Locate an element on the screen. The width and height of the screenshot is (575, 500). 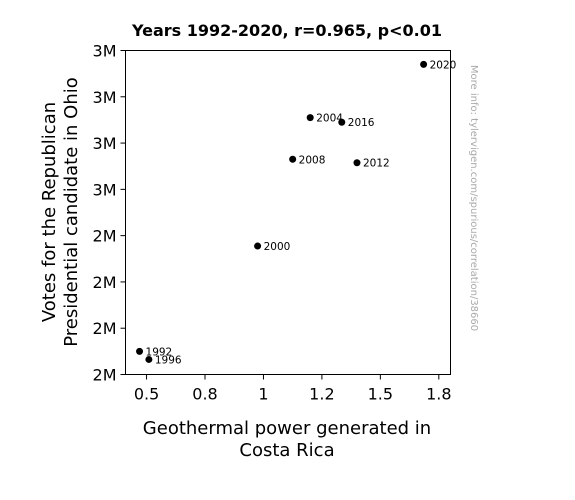
x-axis-label-line-2: Costa Rica is located at coordinates (286, 450).